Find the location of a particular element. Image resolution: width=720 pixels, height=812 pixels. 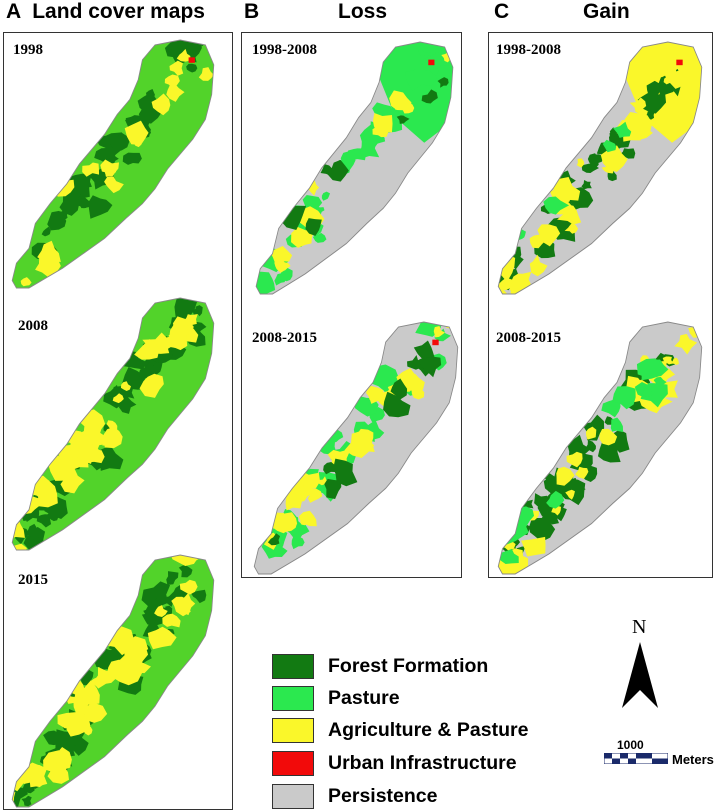

map-label-a-2015: 2015 is located at coordinates (33, 580).